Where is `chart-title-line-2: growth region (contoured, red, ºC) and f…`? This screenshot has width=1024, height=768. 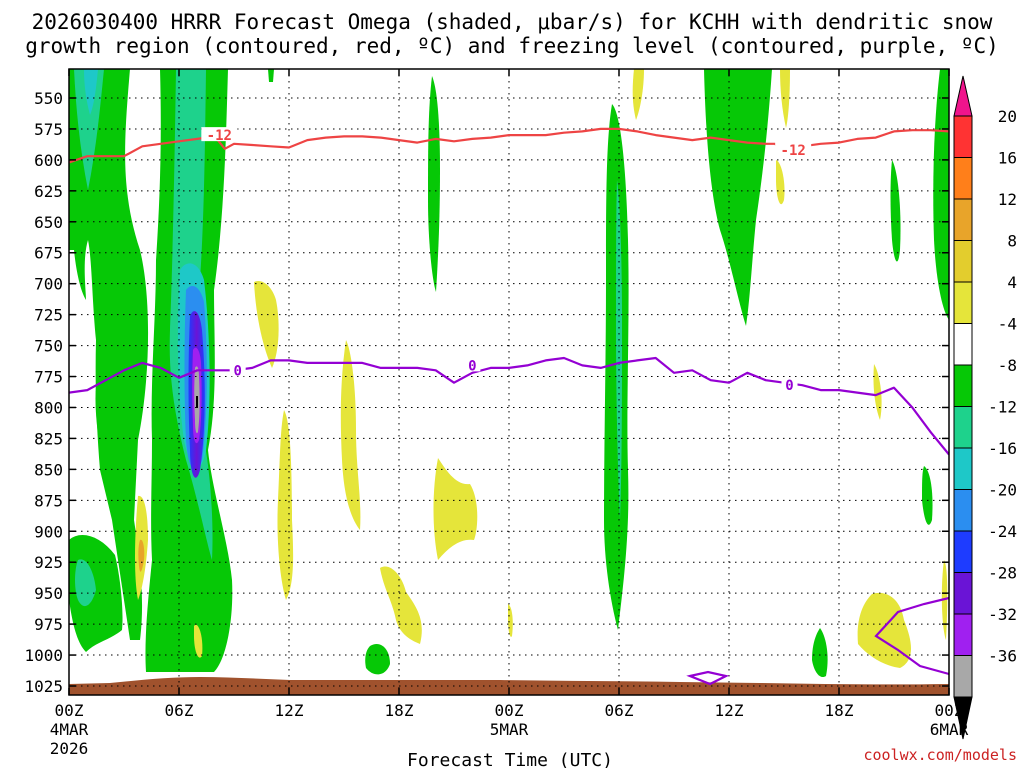 chart-title-line-2: growth region (contoured, red, ºC) and f… is located at coordinates (512, 46).